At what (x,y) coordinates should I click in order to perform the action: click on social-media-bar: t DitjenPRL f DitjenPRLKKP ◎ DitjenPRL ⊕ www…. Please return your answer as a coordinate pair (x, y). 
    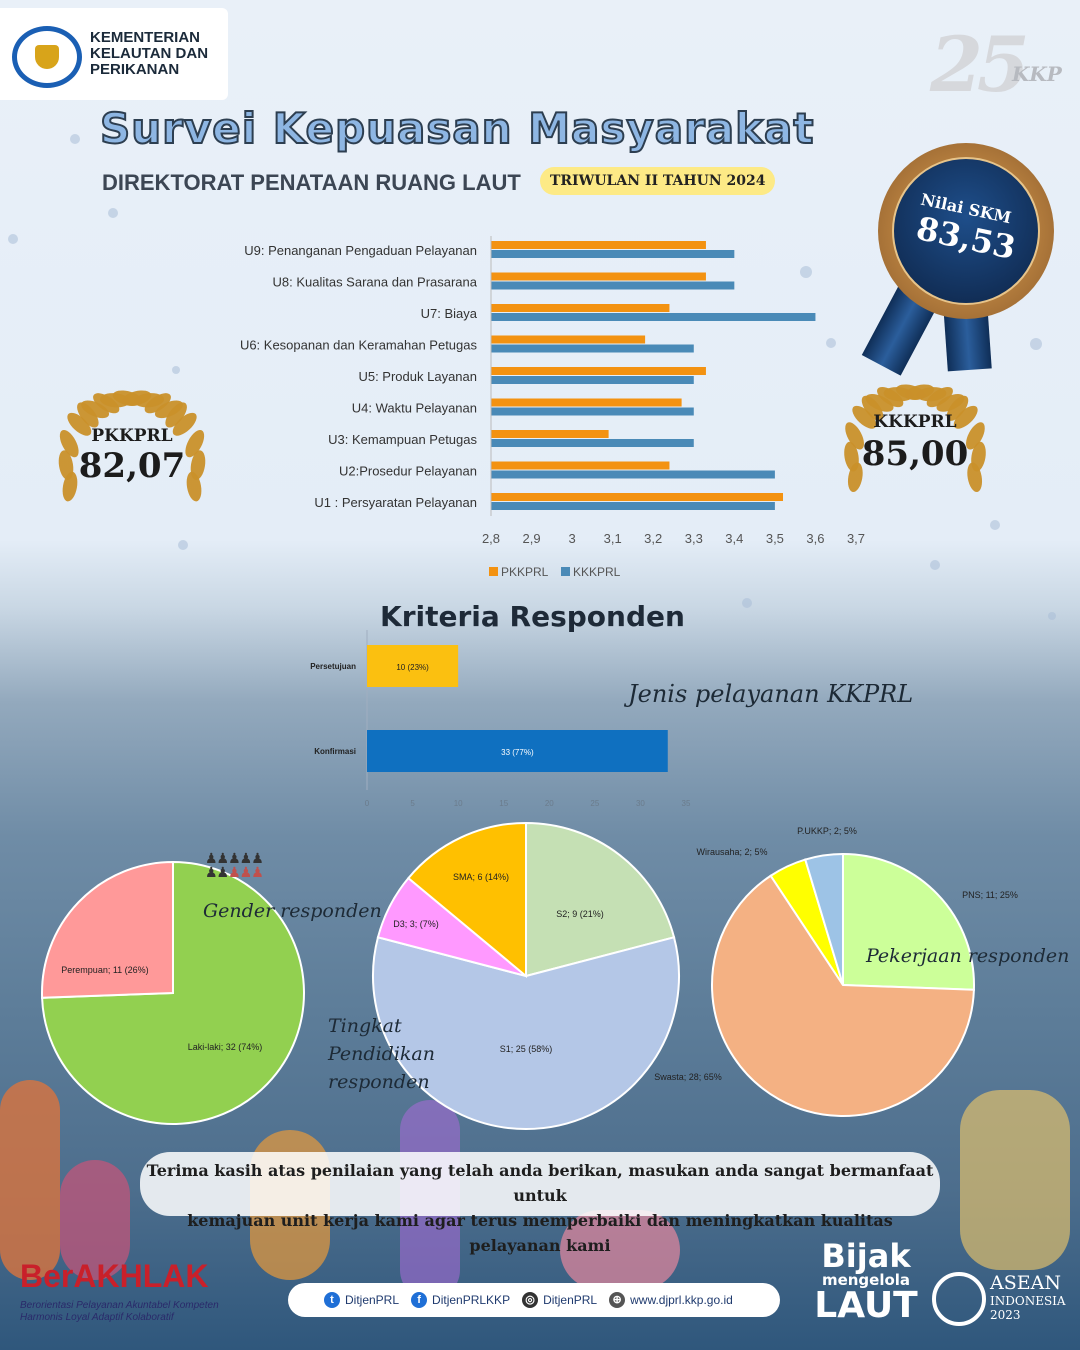
    Looking at the image, I should click on (534, 1300).